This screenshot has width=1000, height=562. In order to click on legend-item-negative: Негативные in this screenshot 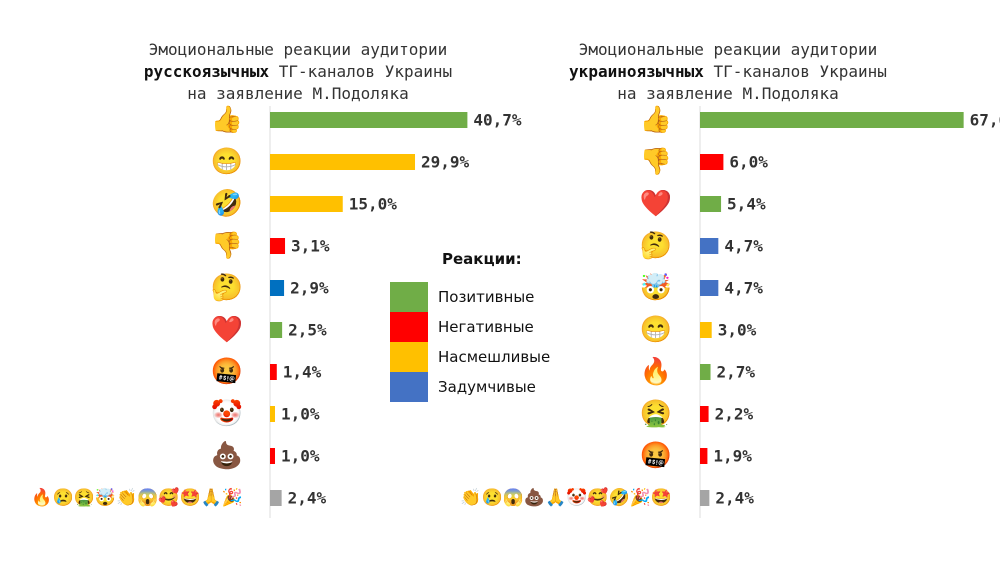, I will do `click(490, 327)`.